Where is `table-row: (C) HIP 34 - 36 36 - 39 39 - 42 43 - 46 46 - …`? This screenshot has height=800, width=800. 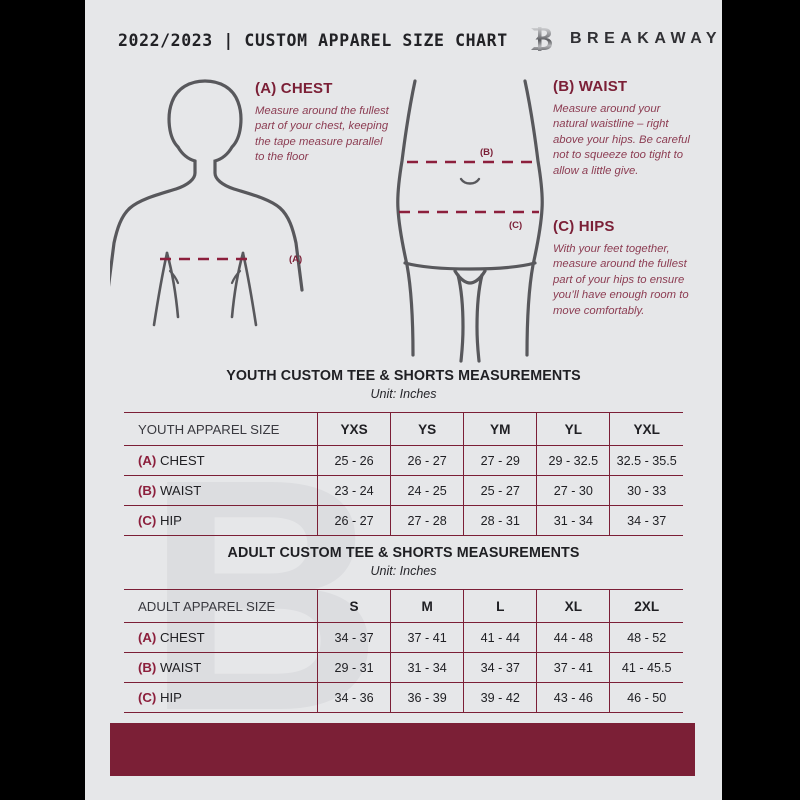 table-row: (C) HIP 34 - 36 36 - 39 39 - 42 43 - 46 46 - … is located at coordinates (403, 697).